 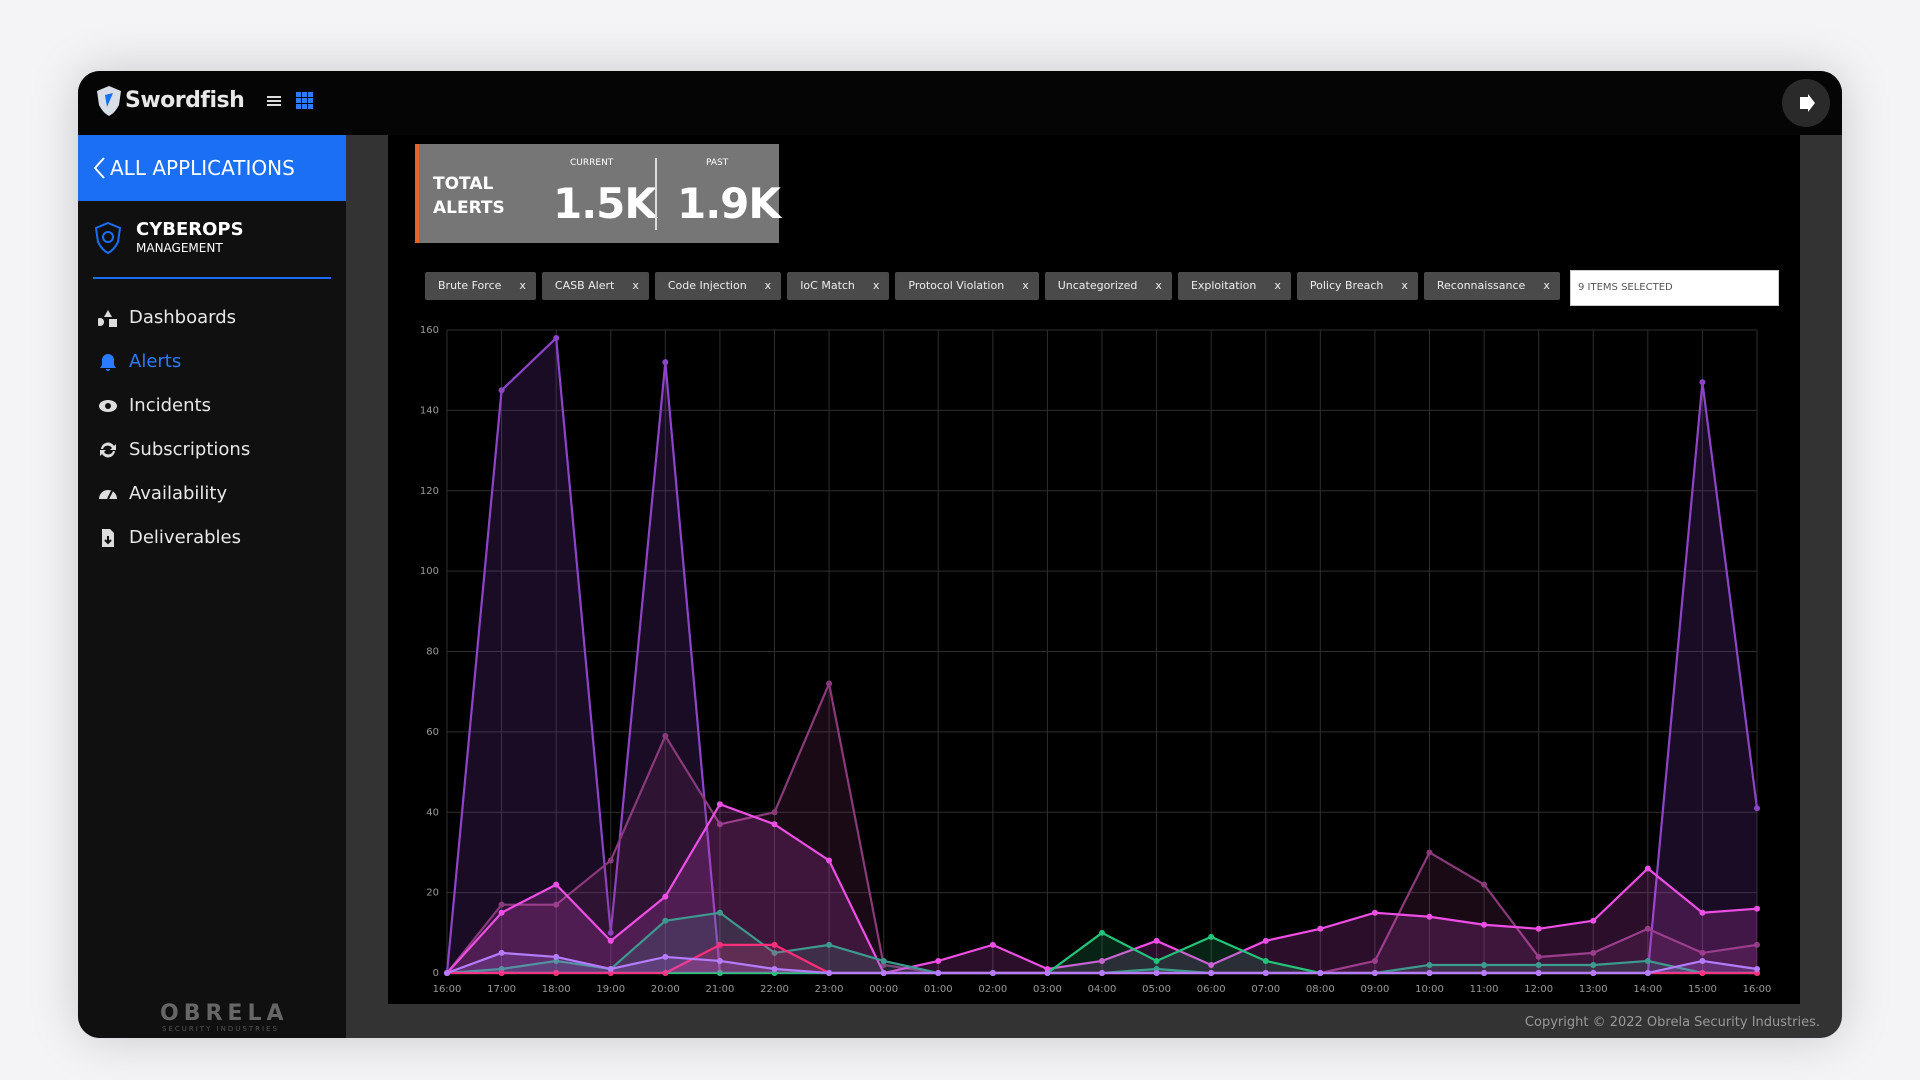 I want to click on chip-label: IoC Match, so click(x=827, y=285).